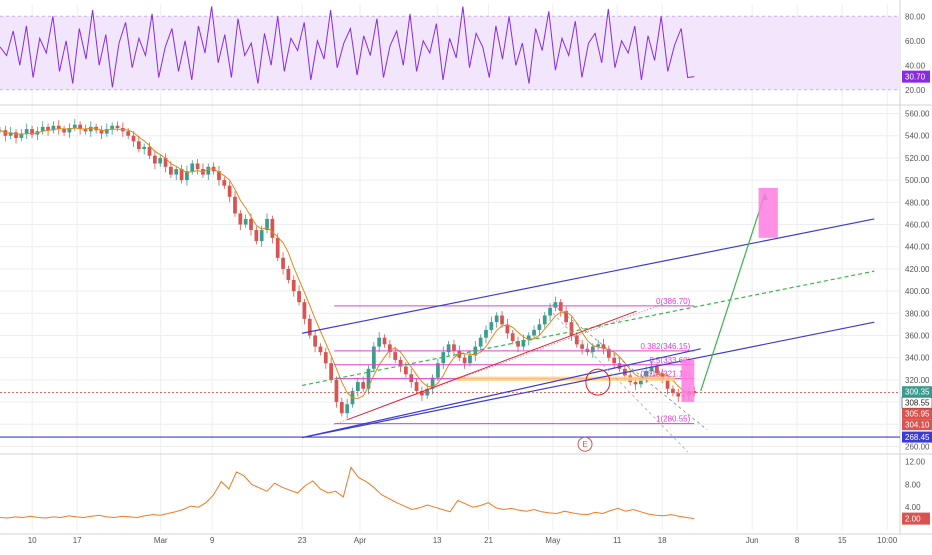 Image resolution: width=932 pixels, height=555 pixels. I want to click on x-tick-label: 18, so click(662, 540).